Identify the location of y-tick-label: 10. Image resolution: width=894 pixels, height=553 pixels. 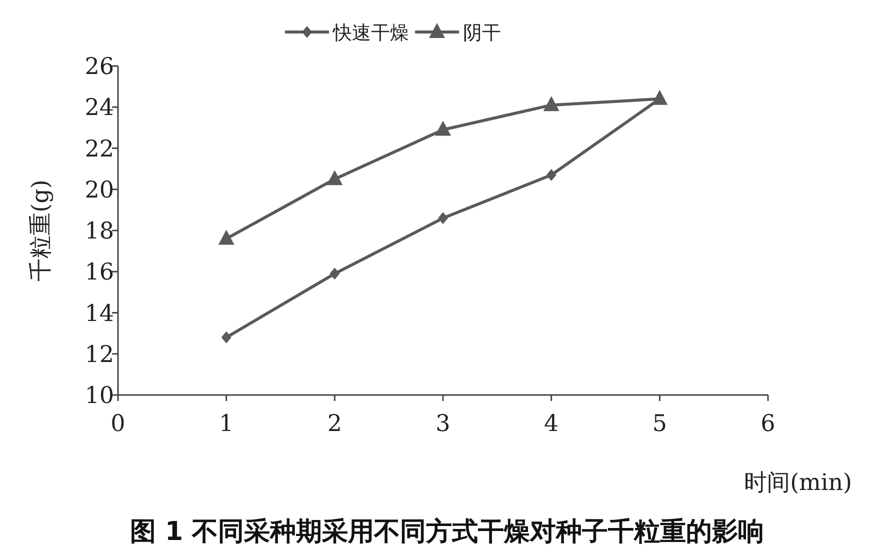
(99, 396).